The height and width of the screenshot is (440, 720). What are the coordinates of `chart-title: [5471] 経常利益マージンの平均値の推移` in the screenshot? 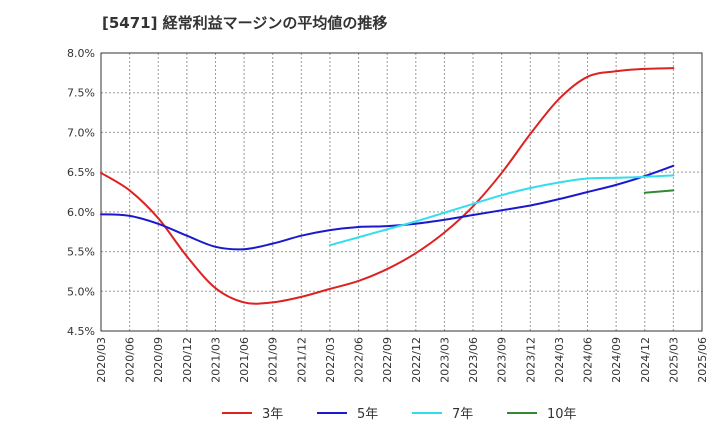 It's located at (245, 23).